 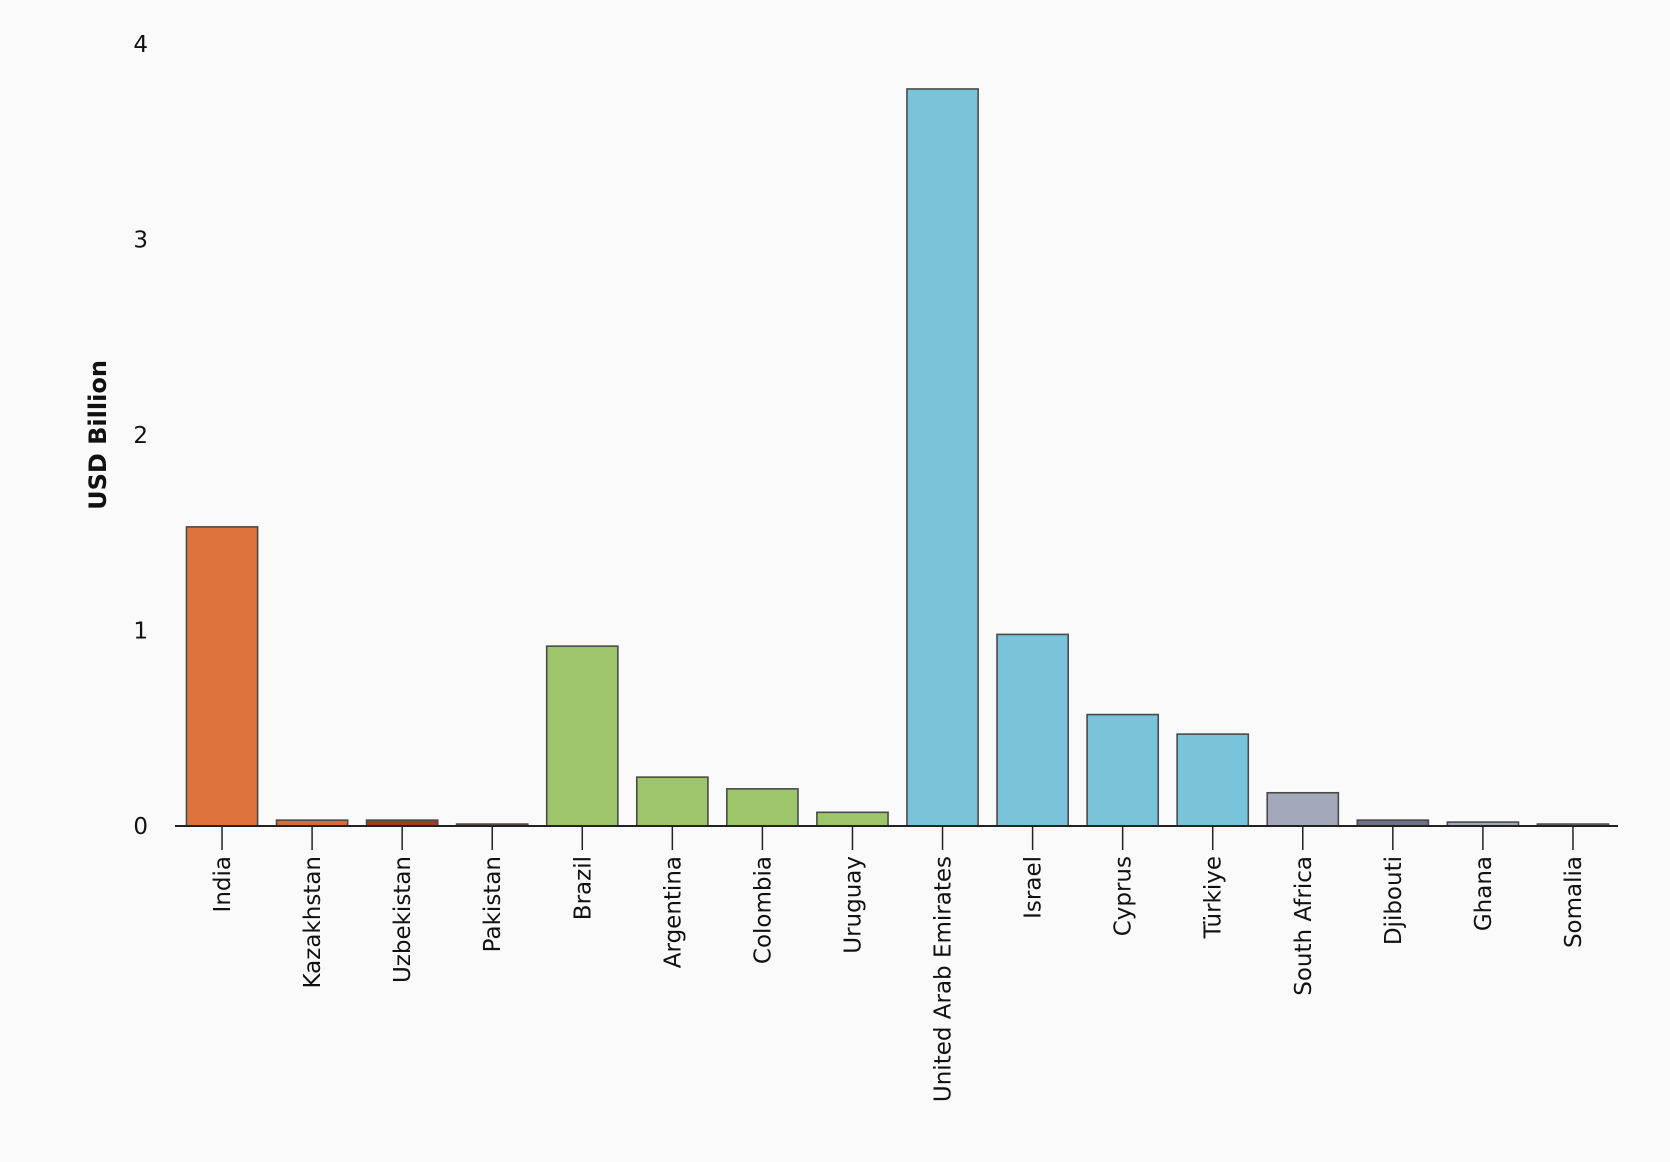 What do you see at coordinates (403, 919) in the screenshot?
I see `x-tick-label: Uzbekistan` at bounding box center [403, 919].